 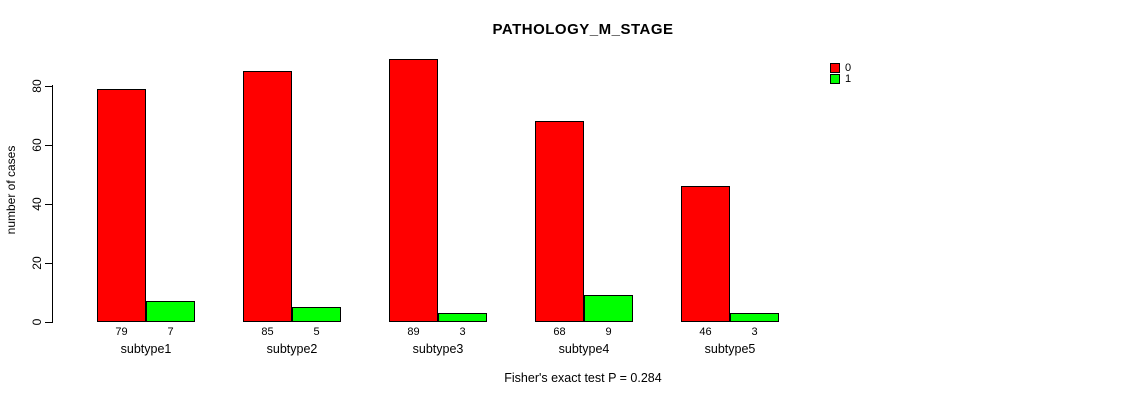 I want to click on category-label-subtype3: subtype3, so click(x=438, y=349).